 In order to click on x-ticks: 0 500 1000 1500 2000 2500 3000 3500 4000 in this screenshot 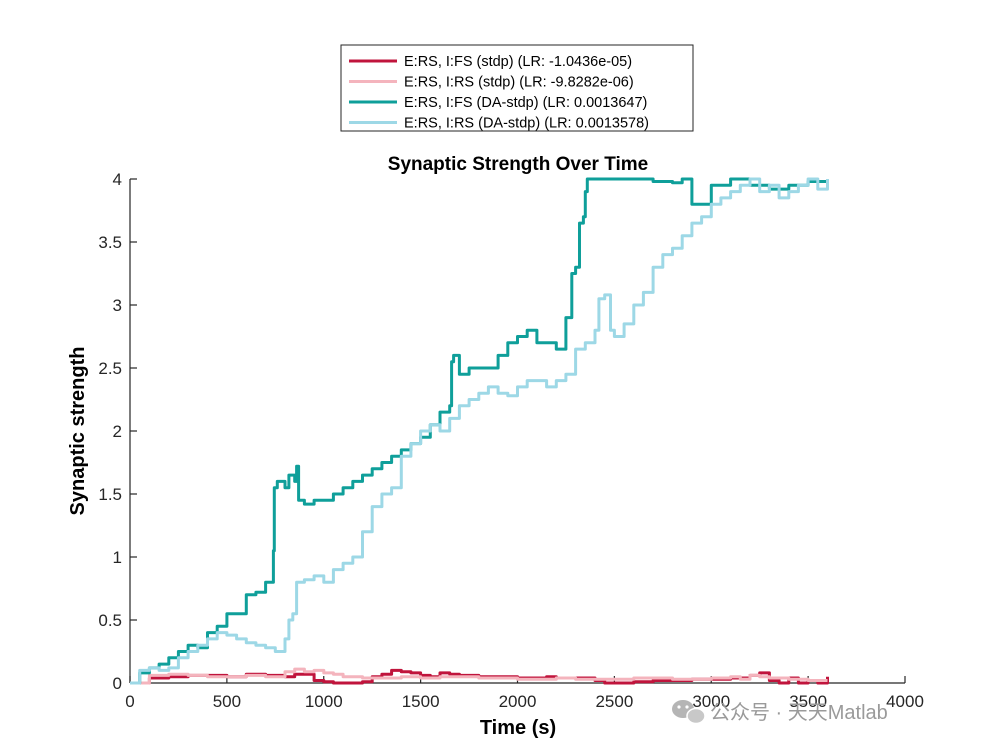, I will do `click(524, 693)`.